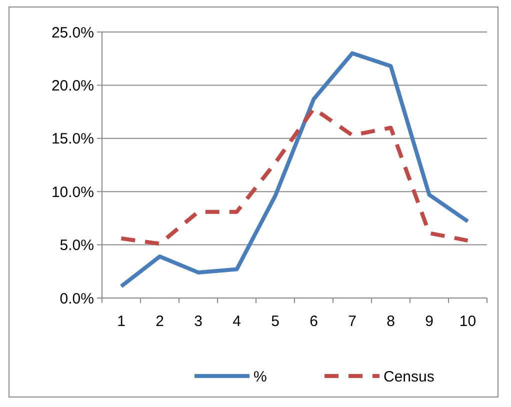 The image size is (511, 407). What do you see at coordinates (160, 321) in the screenshot?
I see `x-tick-label: 2` at bounding box center [160, 321].